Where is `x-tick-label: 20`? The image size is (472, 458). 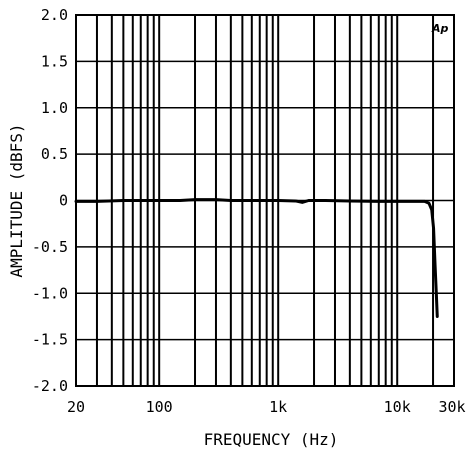
x-tick-label: 20 is located at coordinates (76, 407).